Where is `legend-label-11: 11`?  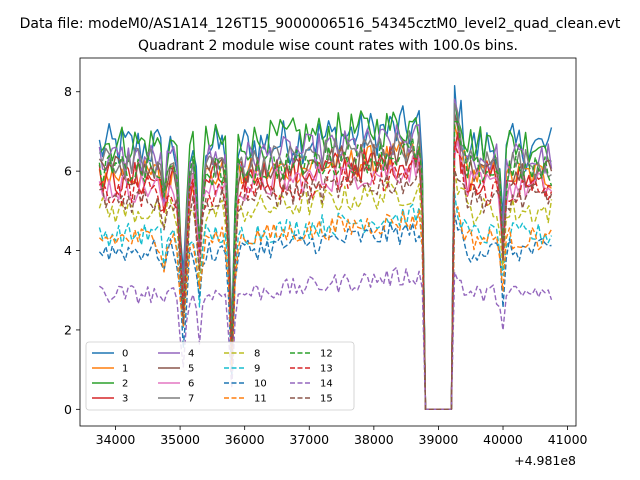
legend-label-11: 11 is located at coordinates (260, 399).